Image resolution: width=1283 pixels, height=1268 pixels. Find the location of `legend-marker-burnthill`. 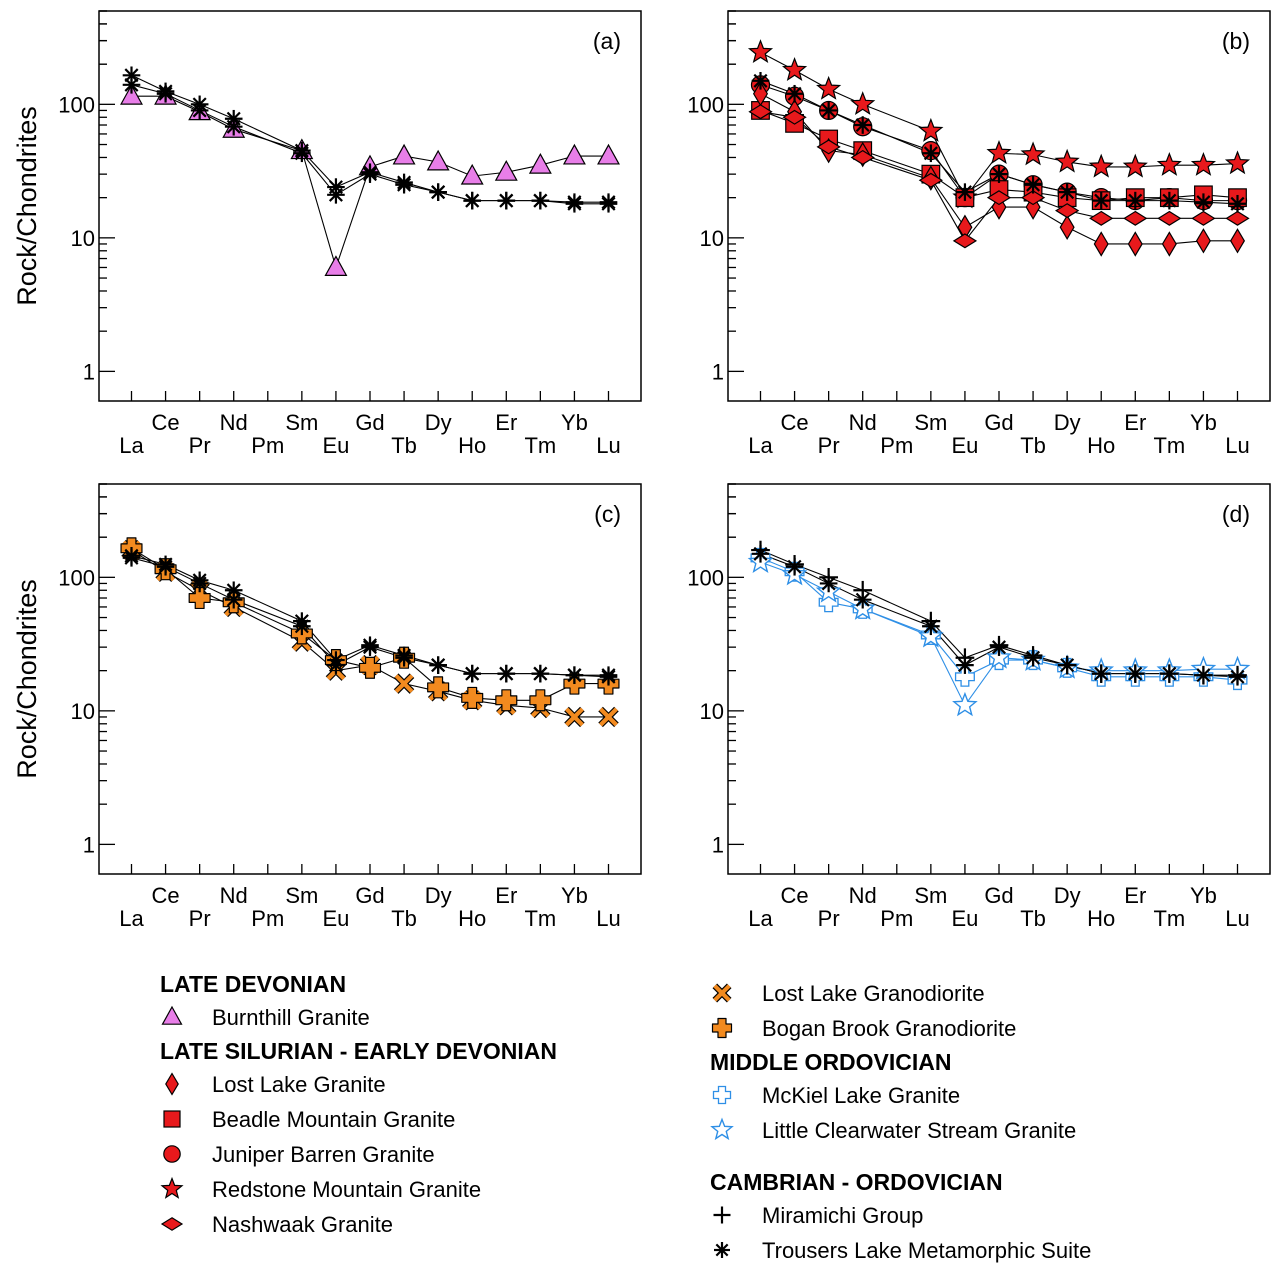

legend-marker-burnthill is located at coordinates (172, 1015).